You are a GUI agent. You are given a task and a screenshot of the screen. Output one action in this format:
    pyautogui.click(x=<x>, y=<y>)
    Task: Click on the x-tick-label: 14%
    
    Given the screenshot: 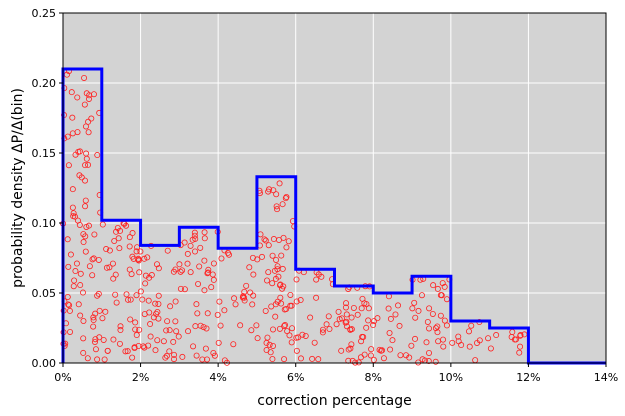 What is the action you would take?
    pyautogui.click(x=606, y=377)
    